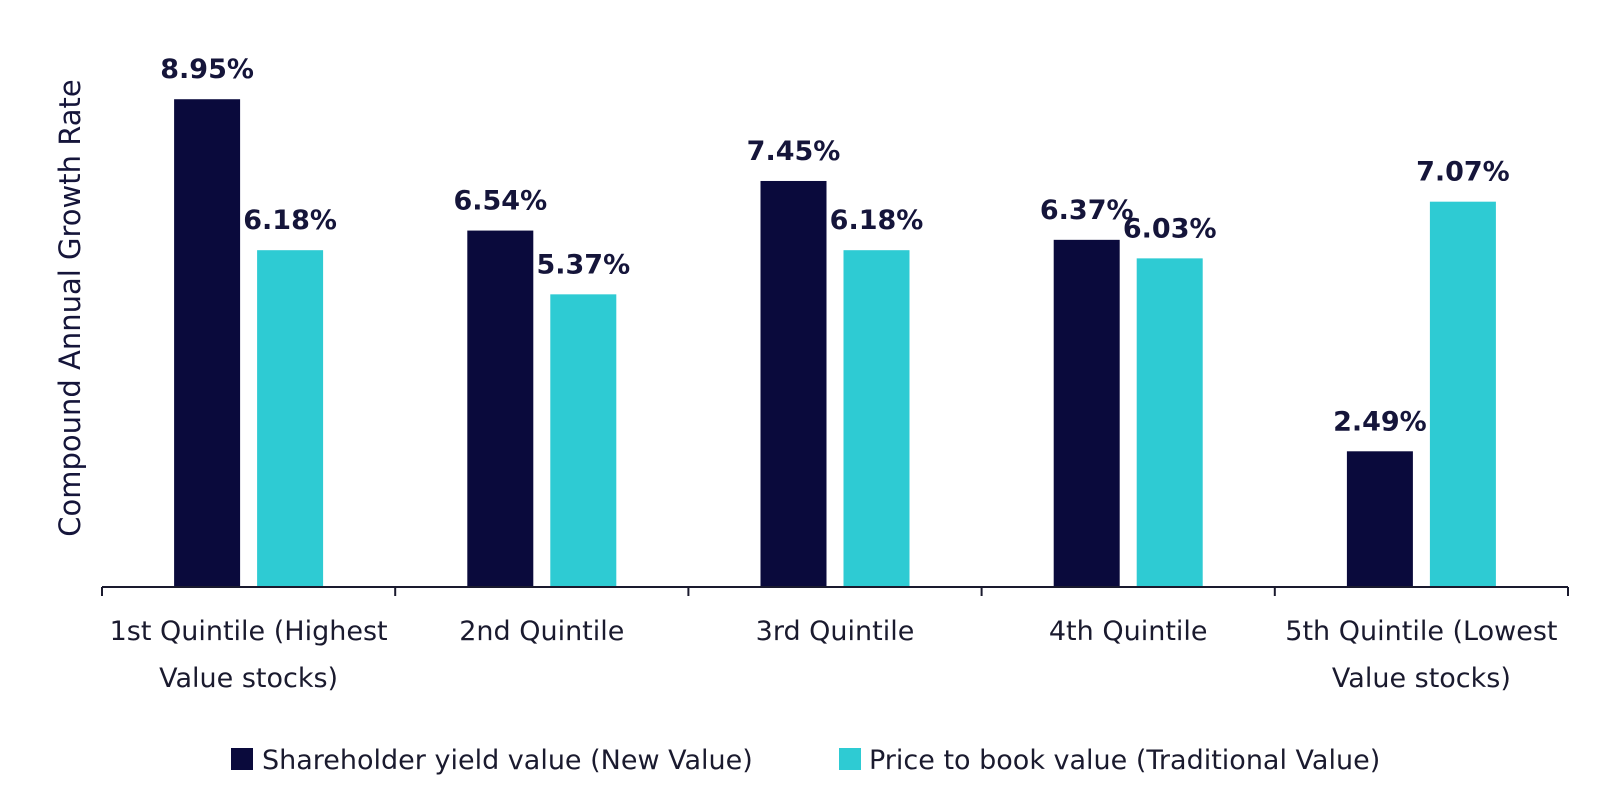 This screenshot has width=1600, height=812. What do you see at coordinates (877, 220) in the screenshot?
I see `data-label-traditional-value-q3: 6.18%` at bounding box center [877, 220].